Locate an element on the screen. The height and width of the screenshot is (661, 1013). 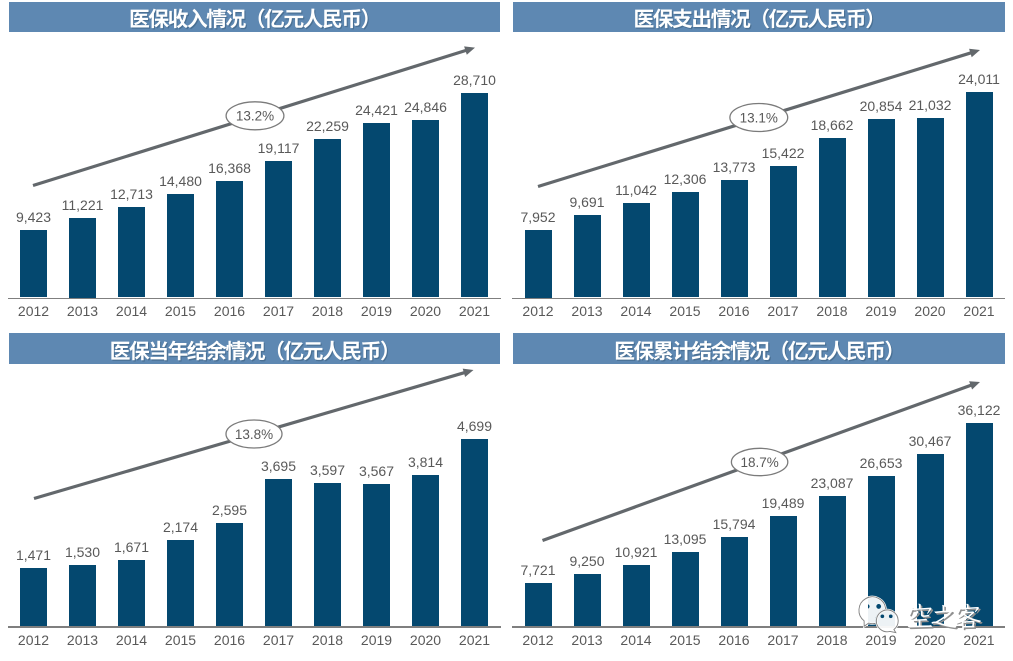
svg-text: 13.2% is located at coordinates (255, 116).